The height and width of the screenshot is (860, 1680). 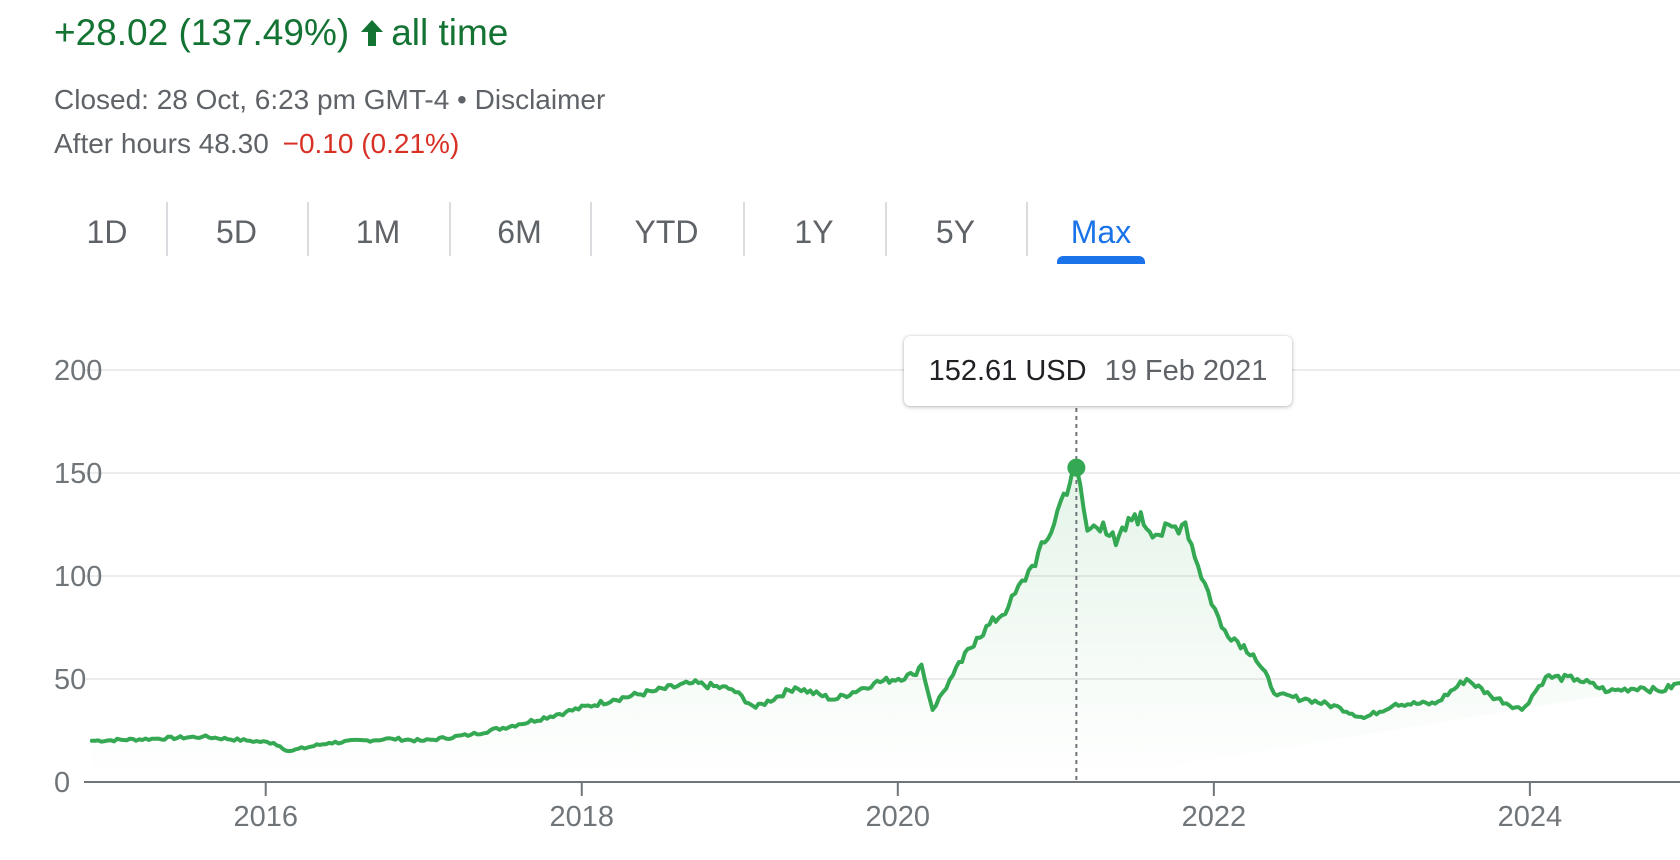 I want to click on tab-5y: 5Y, so click(x=955, y=232).